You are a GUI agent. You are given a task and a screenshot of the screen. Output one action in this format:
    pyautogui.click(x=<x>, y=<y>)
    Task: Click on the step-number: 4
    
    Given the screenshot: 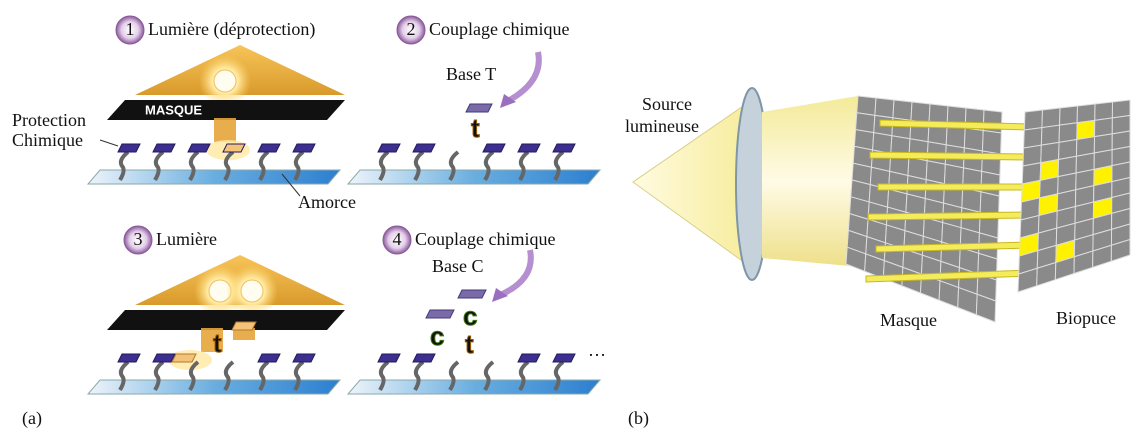 What is the action you would take?
    pyautogui.click(x=397, y=239)
    